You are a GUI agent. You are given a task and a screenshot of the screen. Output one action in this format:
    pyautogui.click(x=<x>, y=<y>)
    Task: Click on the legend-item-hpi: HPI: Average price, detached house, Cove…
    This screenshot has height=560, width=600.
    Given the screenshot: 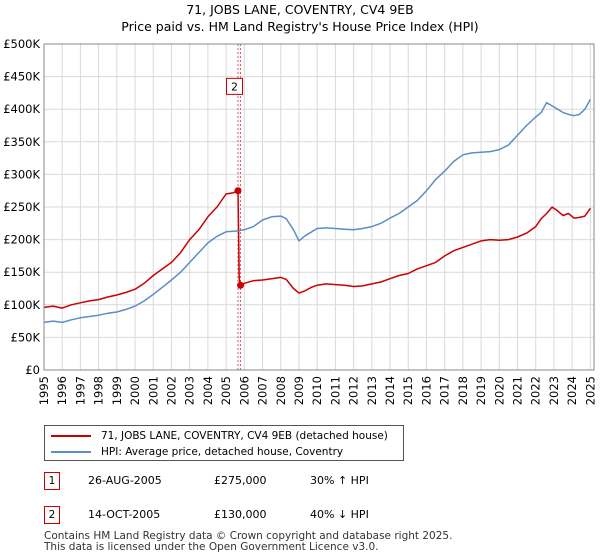 What is the action you would take?
    pyautogui.click(x=197, y=452)
    